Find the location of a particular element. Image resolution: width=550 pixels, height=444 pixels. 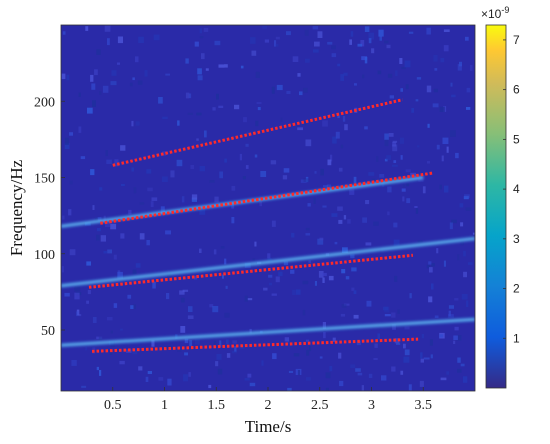

colorbar-exponent-power: -9 is located at coordinates (505, 10).